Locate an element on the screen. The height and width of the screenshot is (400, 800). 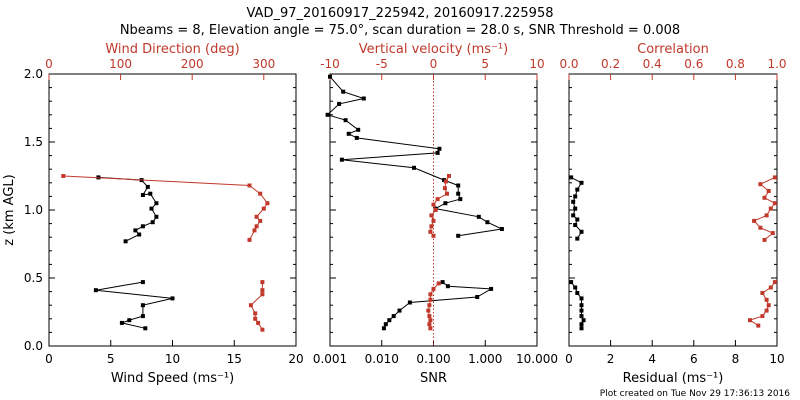
residual-top-tick-label: 0.2 is located at coordinates (610, 64).